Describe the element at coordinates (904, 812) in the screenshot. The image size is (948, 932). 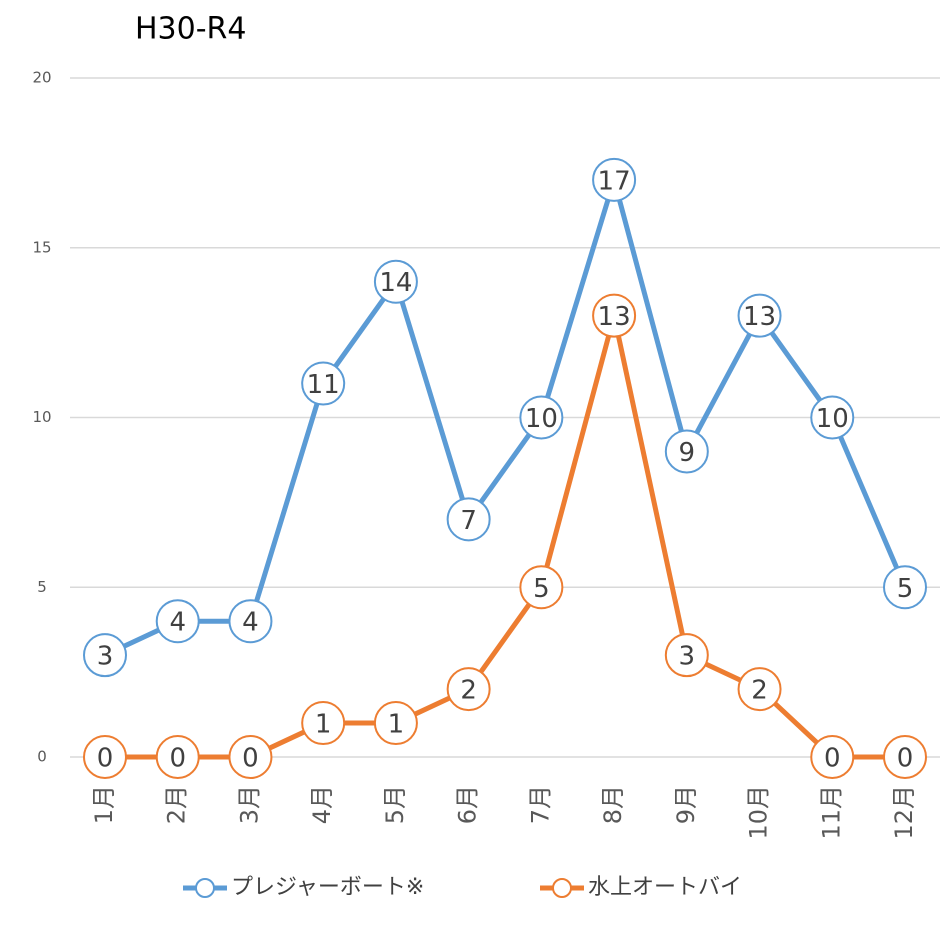
I see `x-tick-label: 12月` at that location.